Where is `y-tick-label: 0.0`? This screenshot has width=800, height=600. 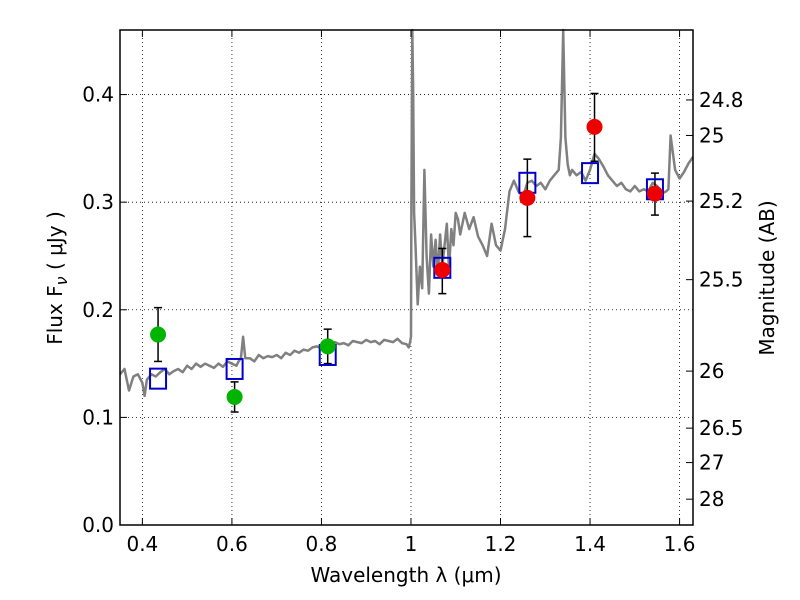 y-tick-label: 0.0 is located at coordinates (98, 525).